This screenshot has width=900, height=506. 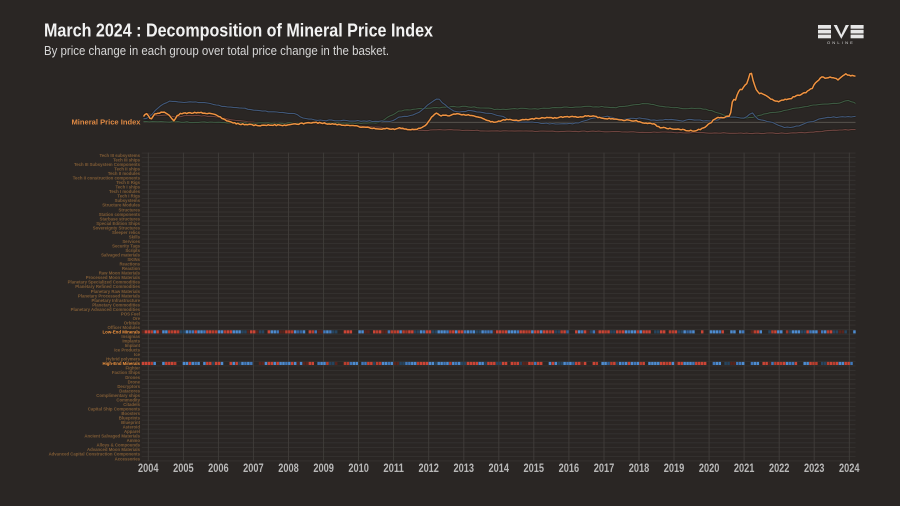 I want to click on svg-text: Implants, so click(x=131, y=341).